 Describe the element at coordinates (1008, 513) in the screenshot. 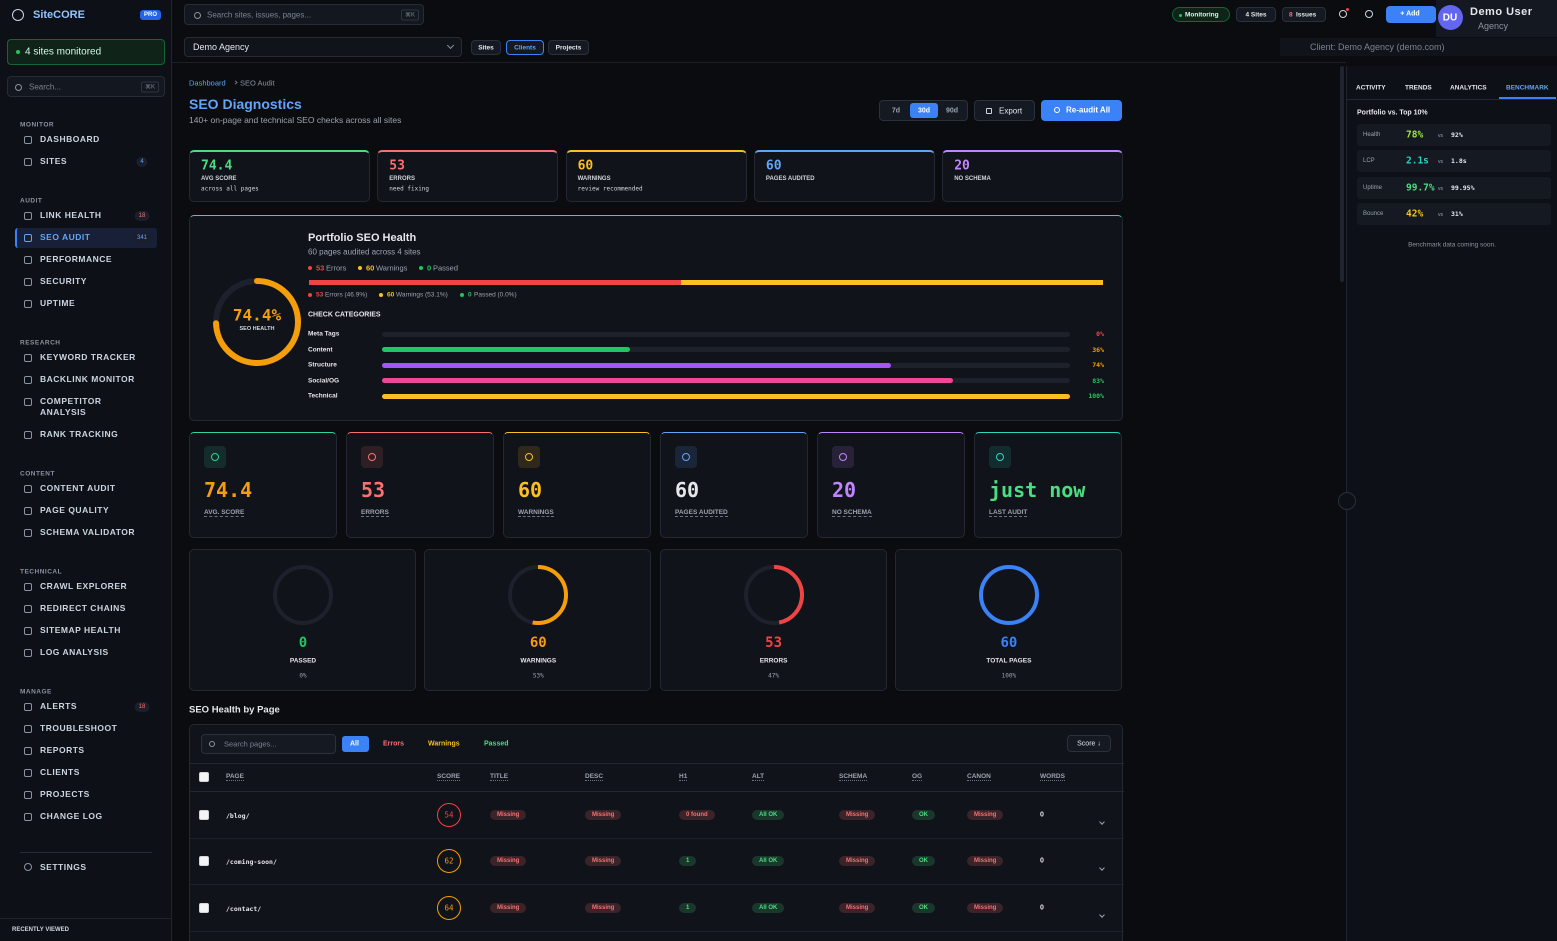

I see `metric-label: LAST AUDIT` at that location.